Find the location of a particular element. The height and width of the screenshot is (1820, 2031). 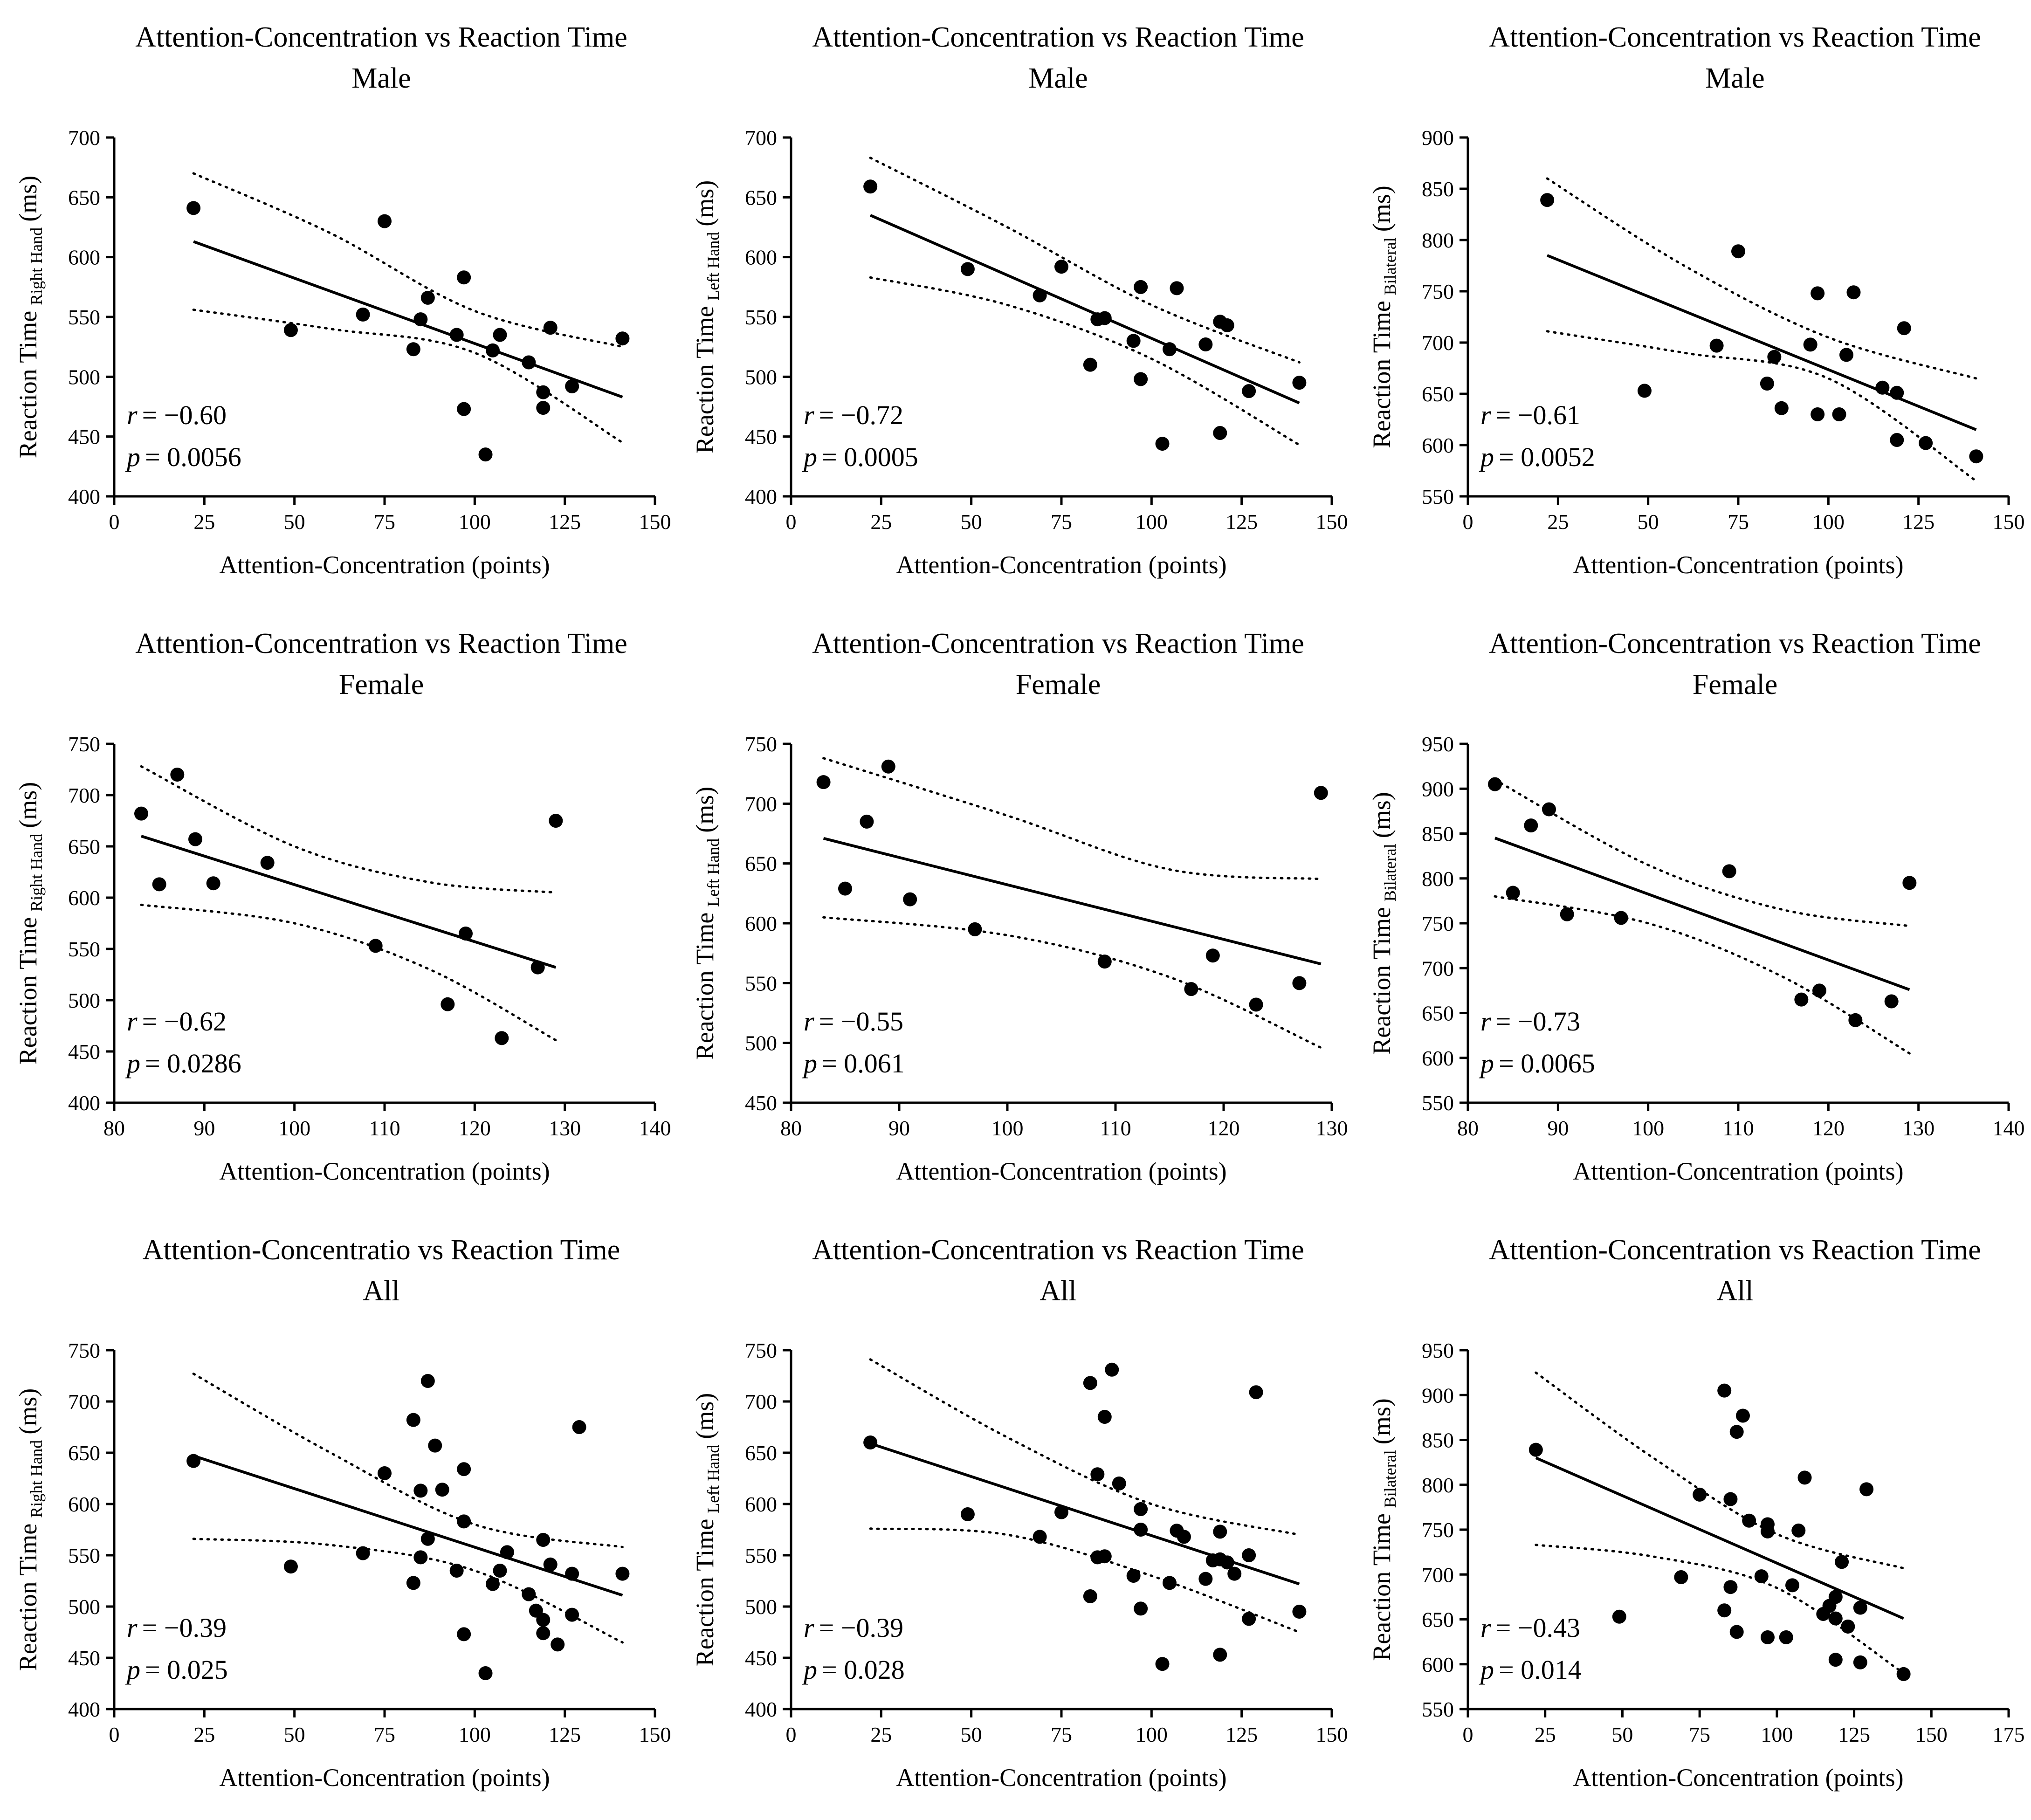

y-tick-label: 650 is located at coordinates (761, 1453).